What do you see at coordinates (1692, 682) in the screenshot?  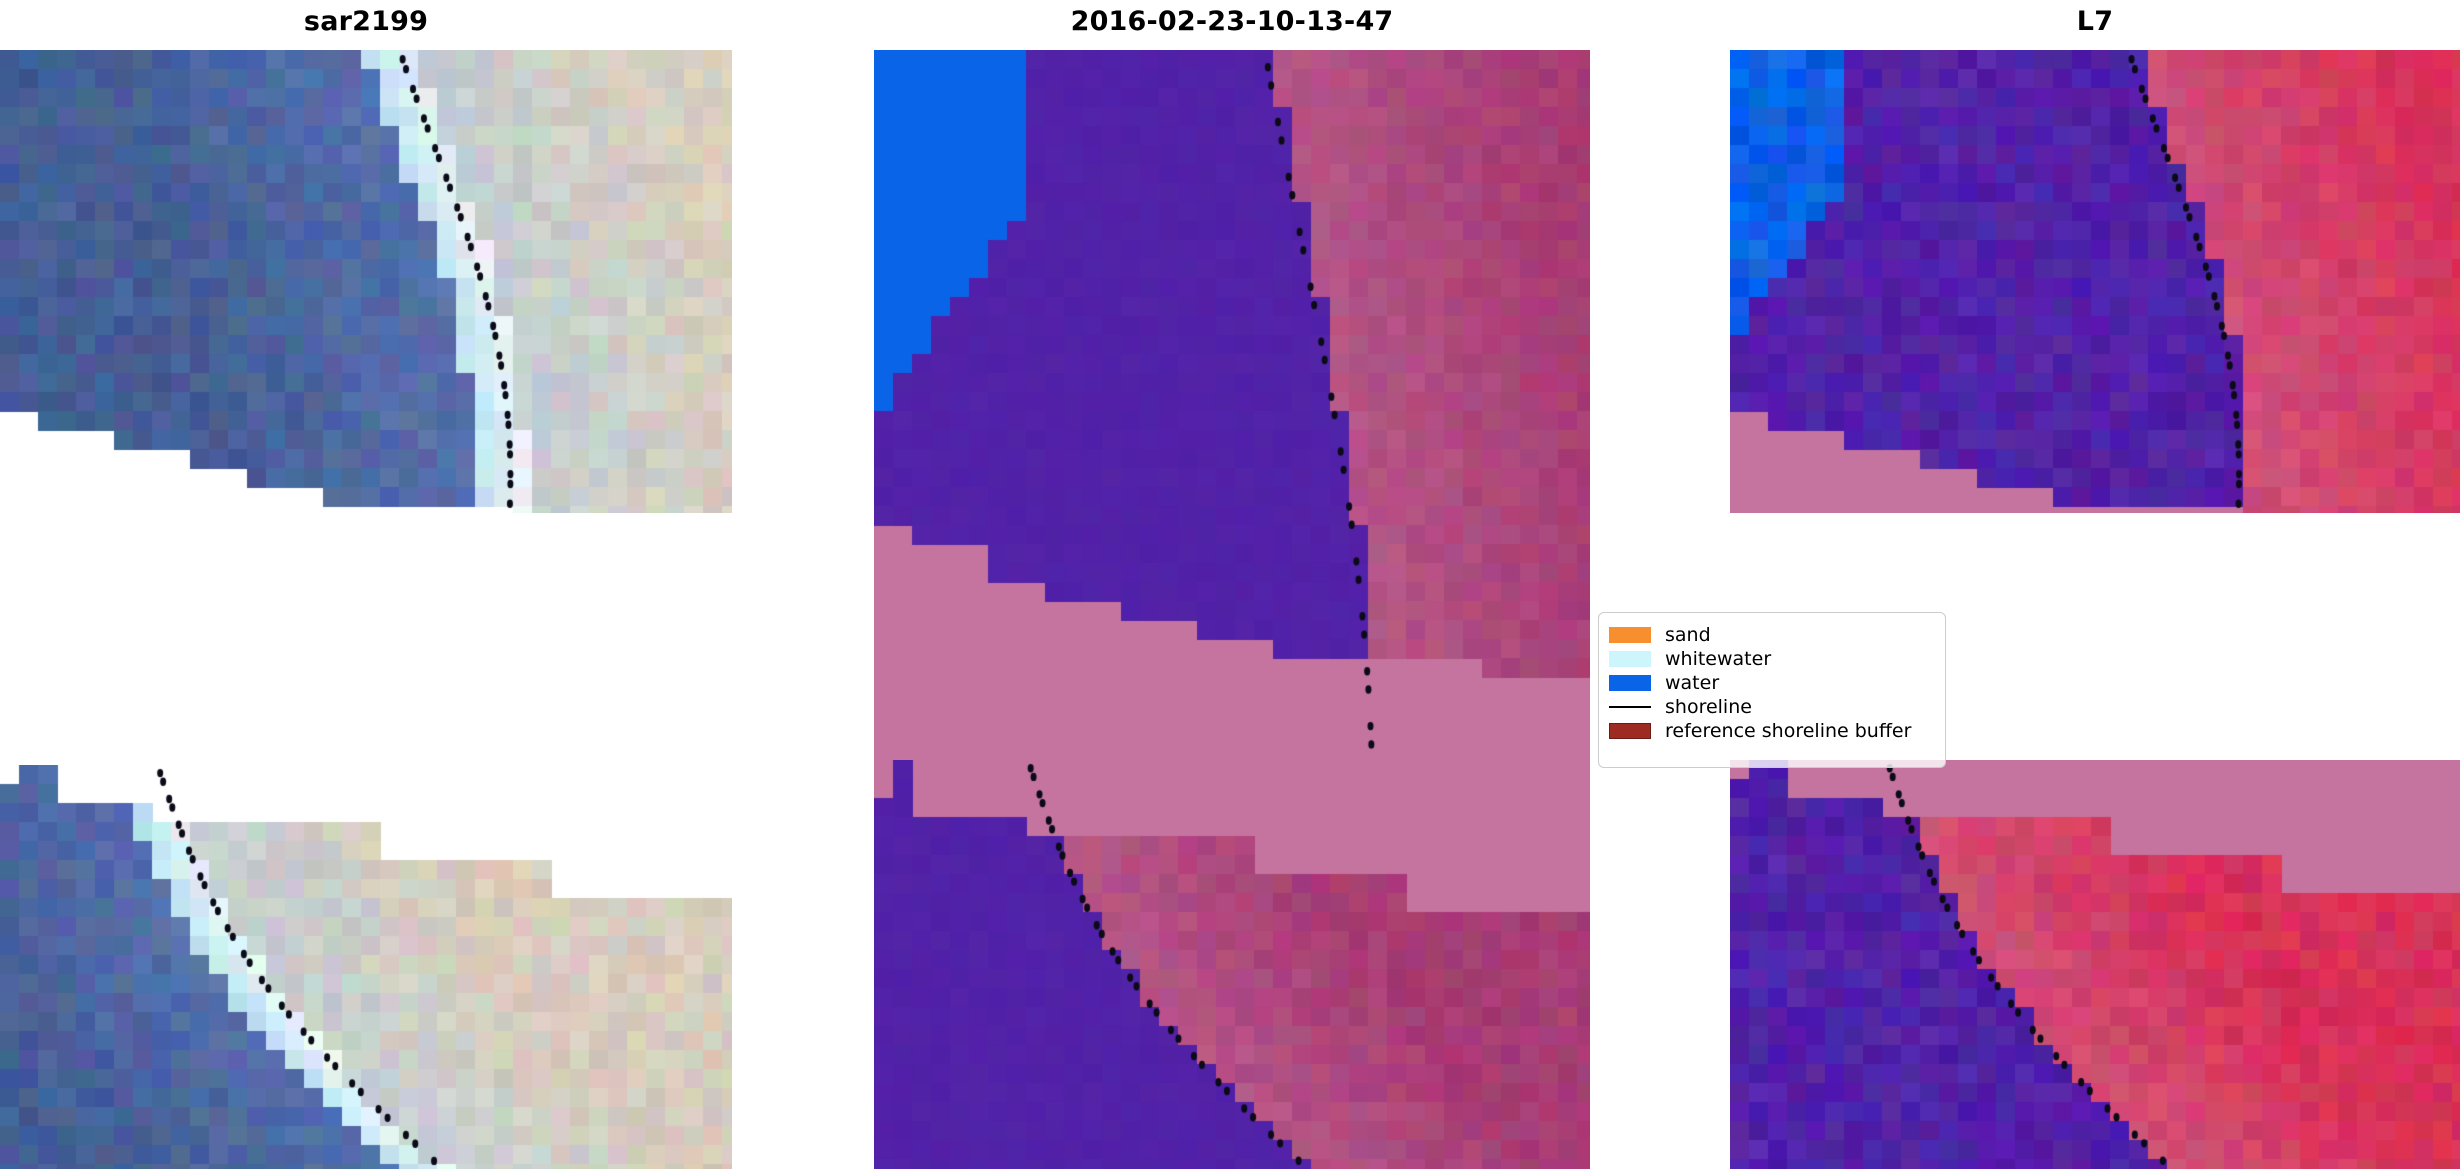 I see `legend-item-label: water` at bounding box center [1692, 682].